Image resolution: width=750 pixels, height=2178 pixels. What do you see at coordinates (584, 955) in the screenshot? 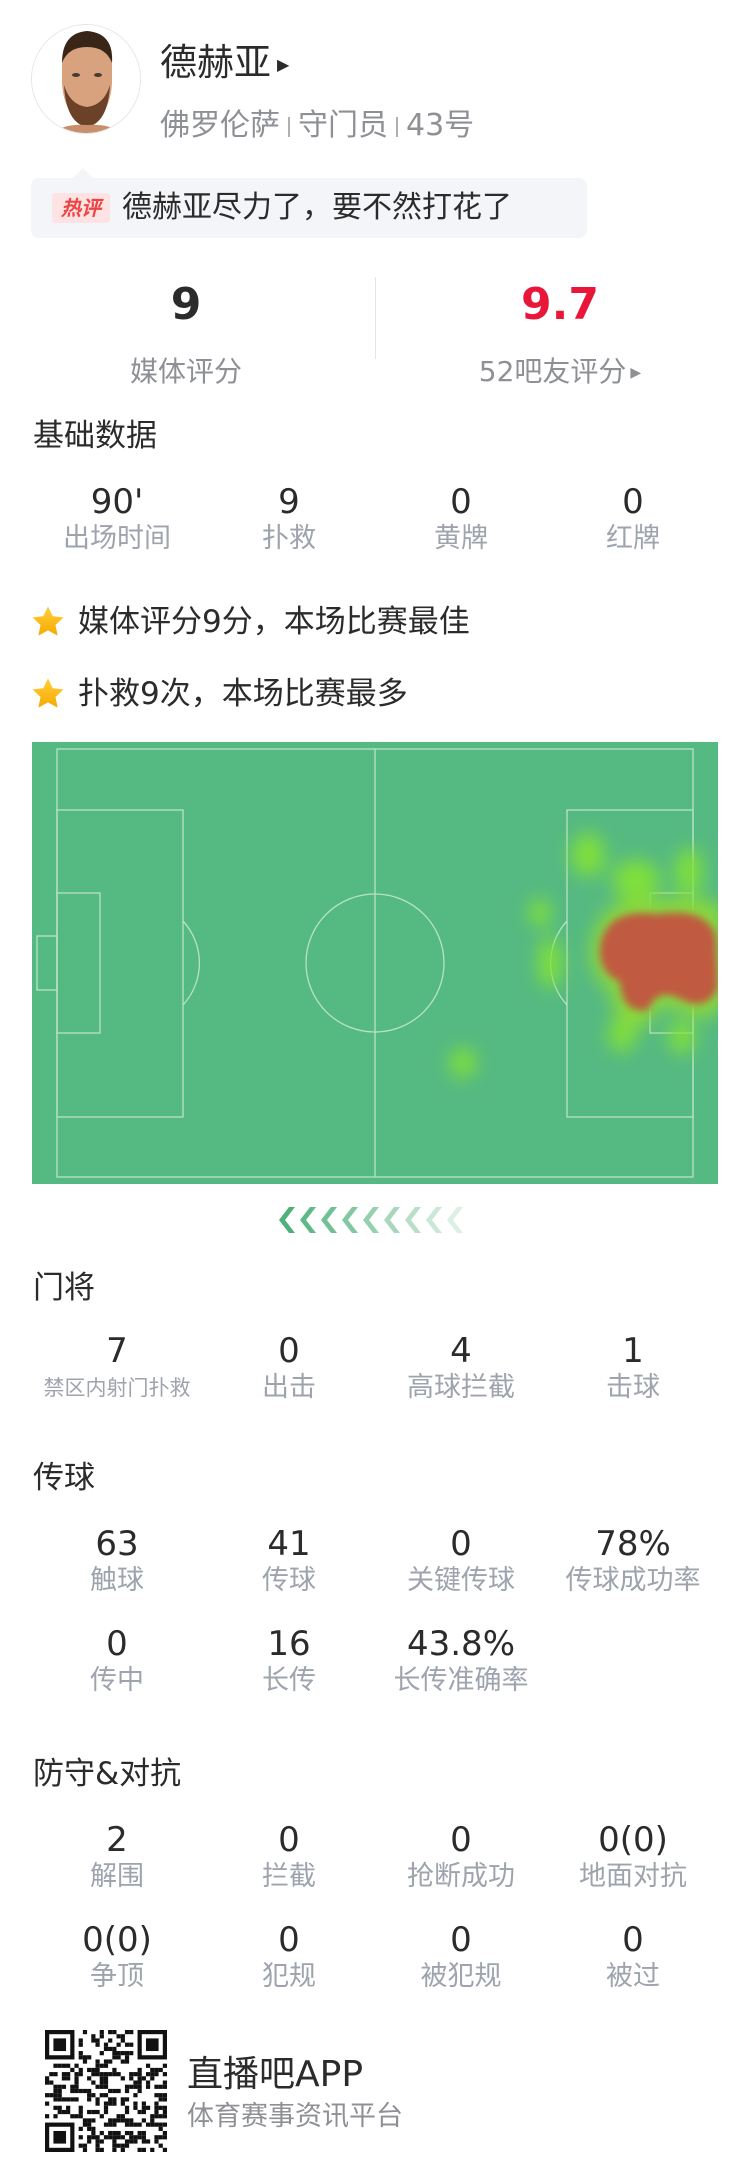
I see `heatmap-layer` at bounding box center [584, 955].